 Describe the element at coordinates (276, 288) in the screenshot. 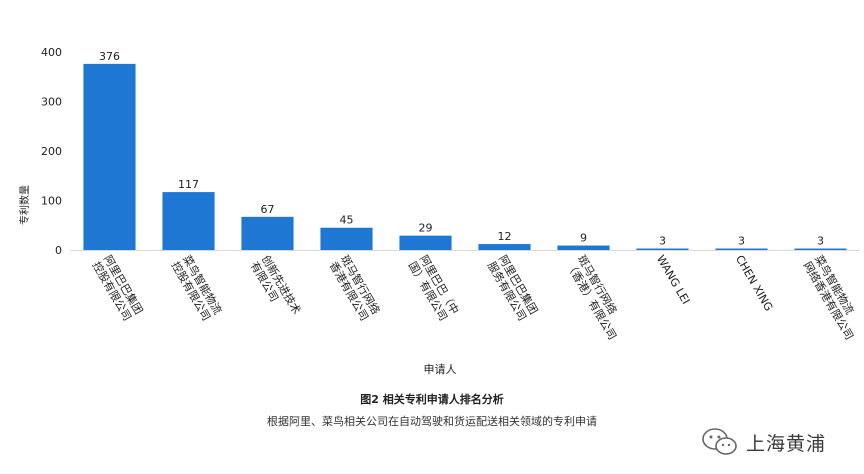

I see `x-tick-label: 创新先进技术有限公司` at that location.